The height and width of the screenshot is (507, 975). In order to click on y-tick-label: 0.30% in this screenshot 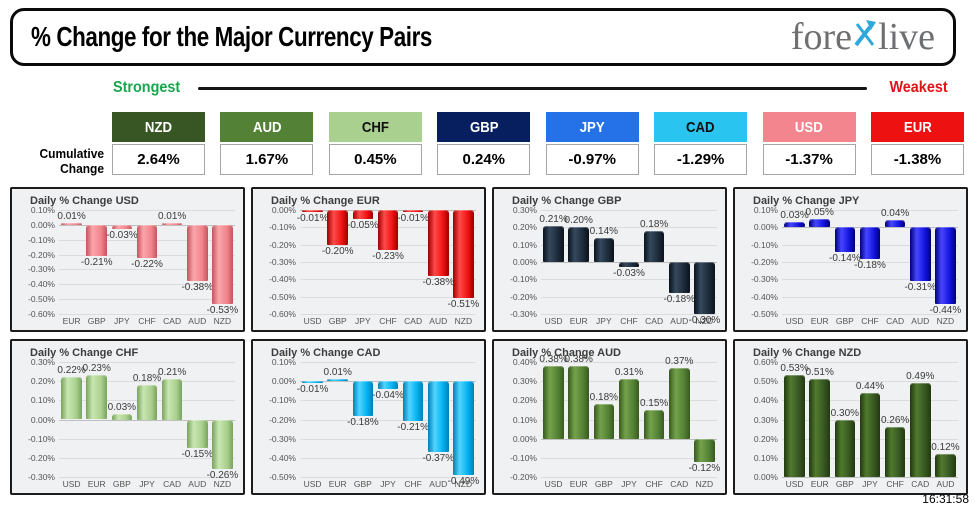, I will do `click(765, 419)`.